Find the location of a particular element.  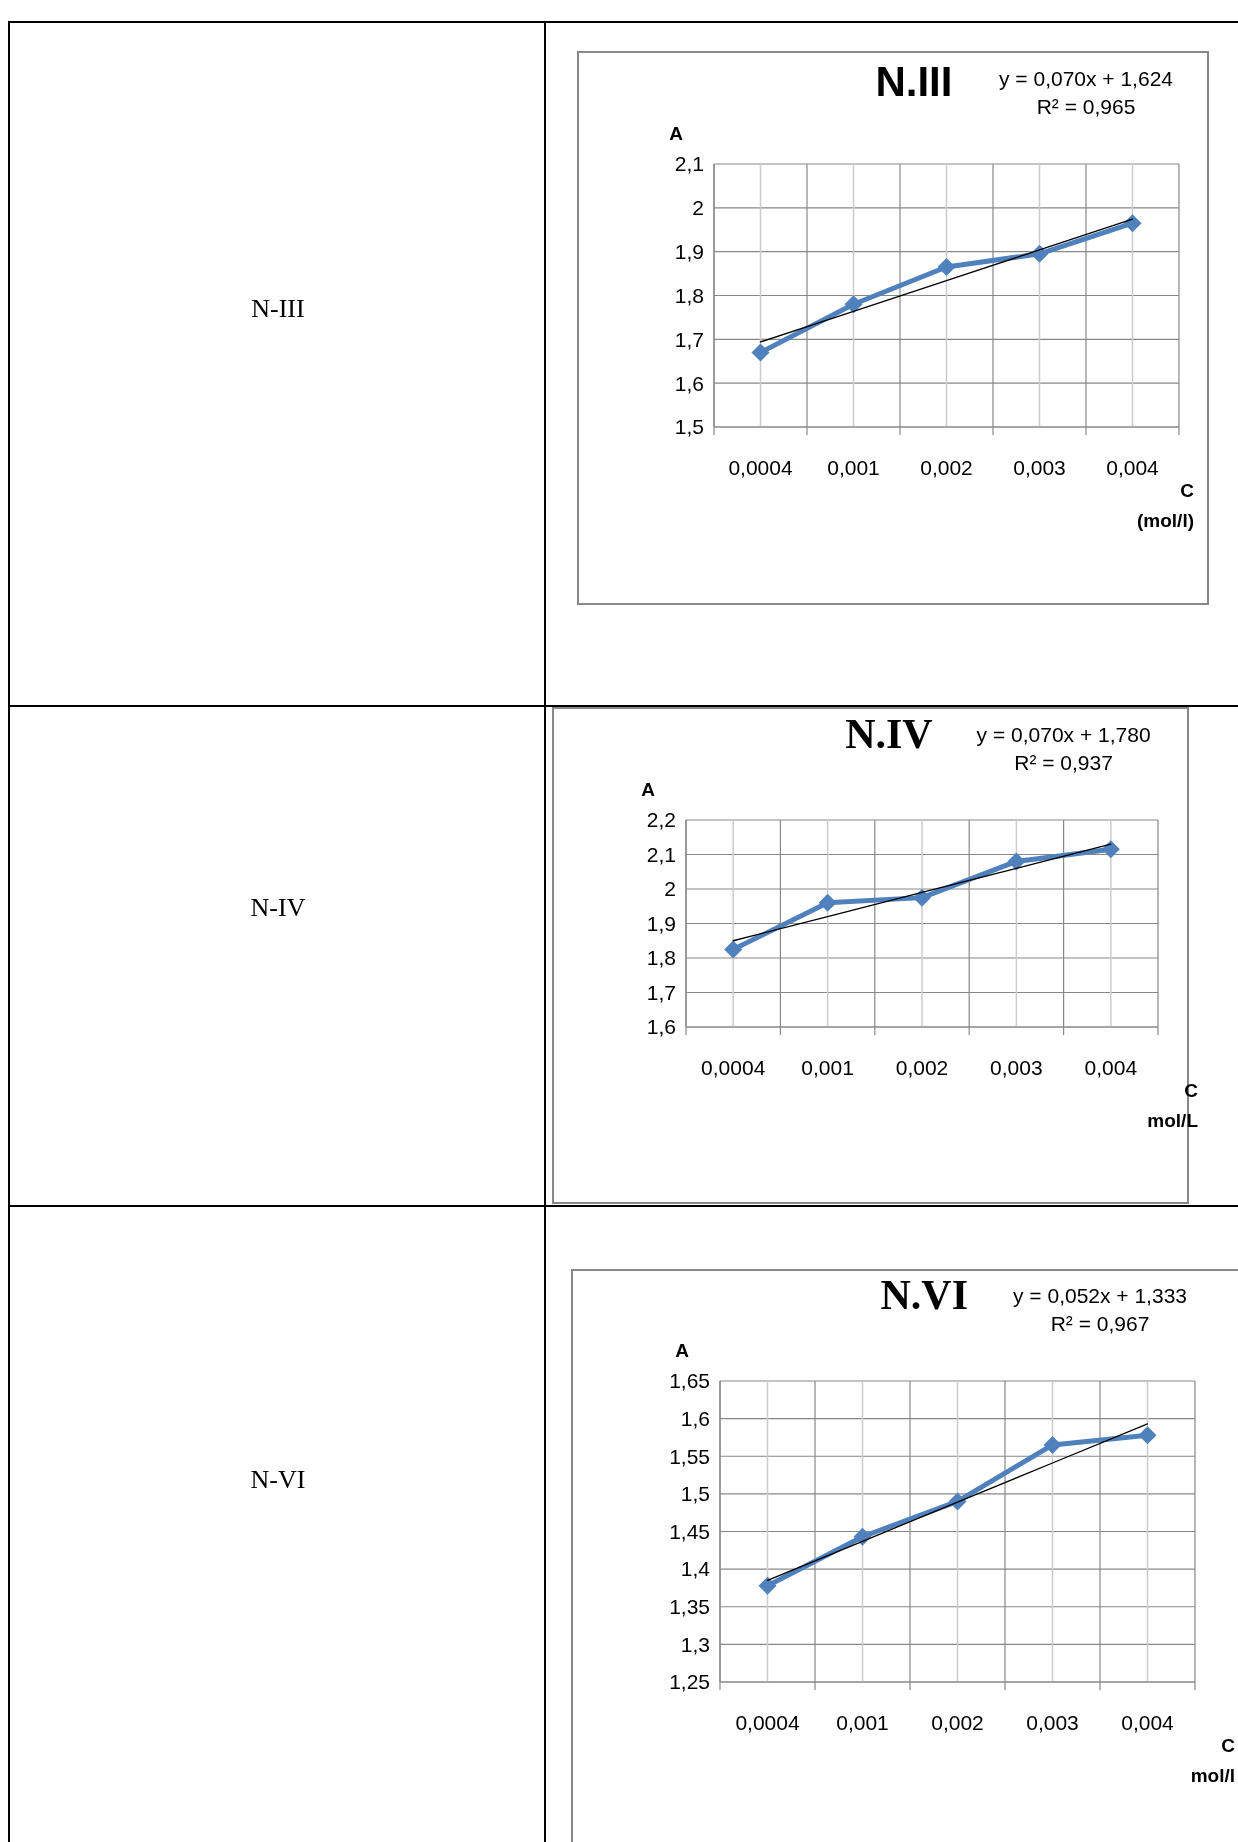

y-tick-label: 1,35 is located at coordinates (689, 1607).